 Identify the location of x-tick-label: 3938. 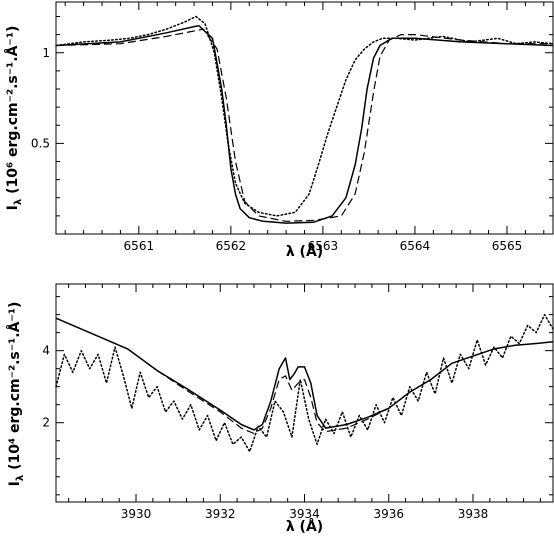
(473, 514).